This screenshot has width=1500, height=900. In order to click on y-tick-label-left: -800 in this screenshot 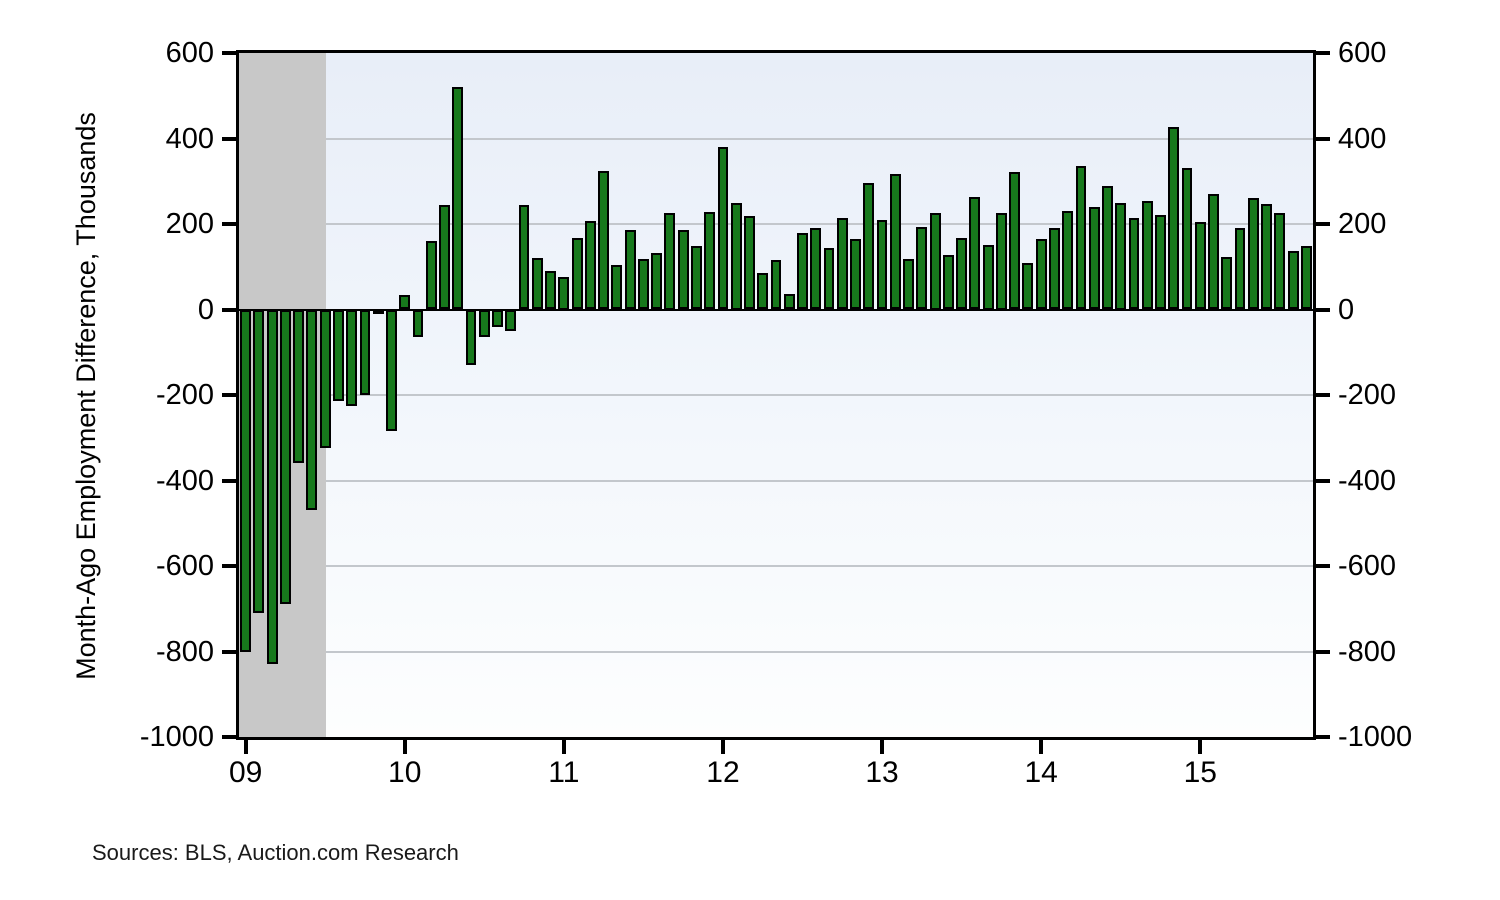, I will do `click(184, 651)`.